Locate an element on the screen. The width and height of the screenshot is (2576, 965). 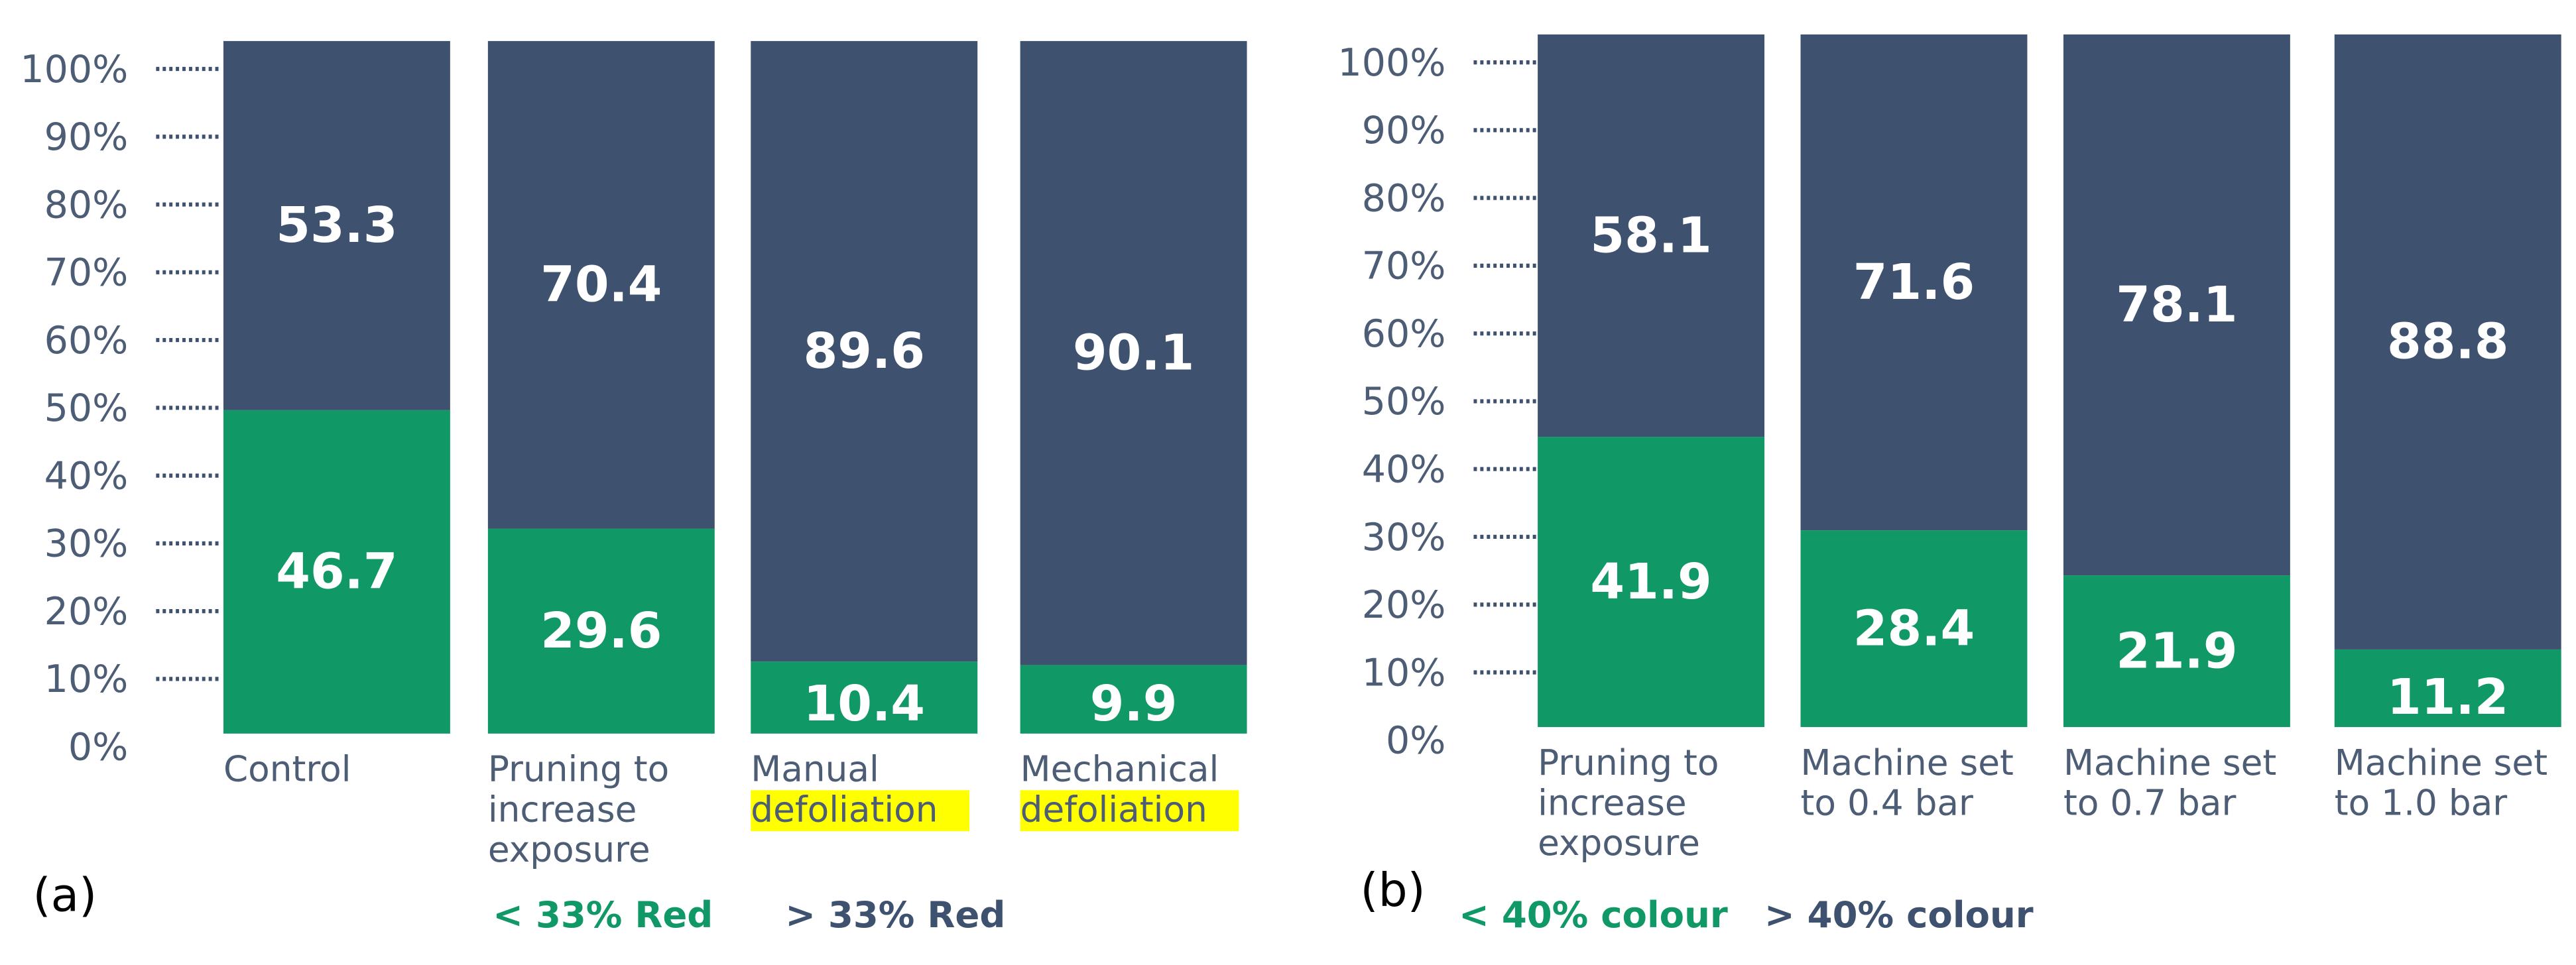
data-label: 70.4 is located at coordinates (601, 284).